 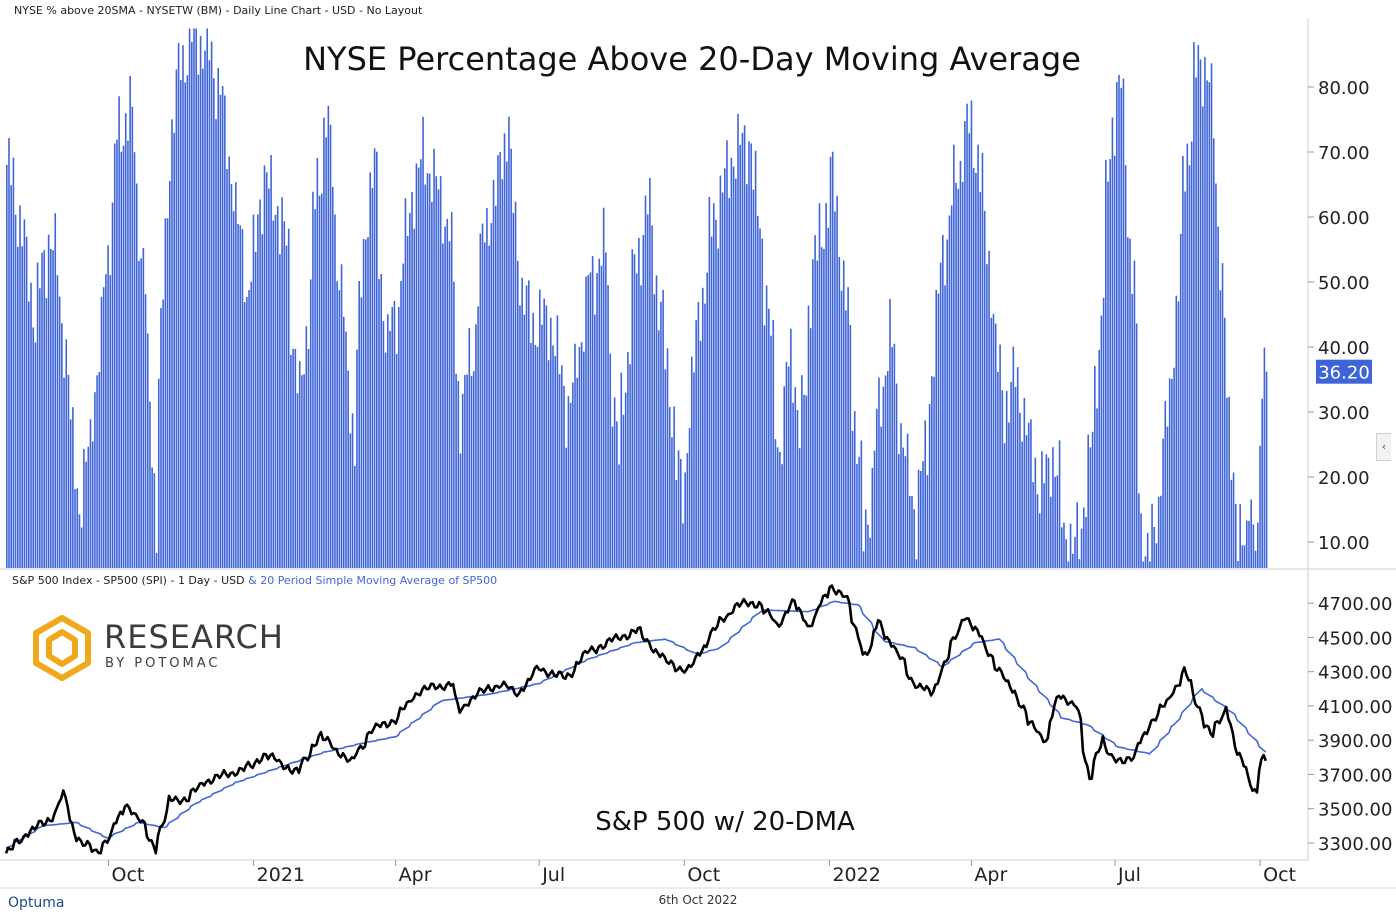 I want to click on collapse-panel-tab: ‹, so click(x=1383, y=447).